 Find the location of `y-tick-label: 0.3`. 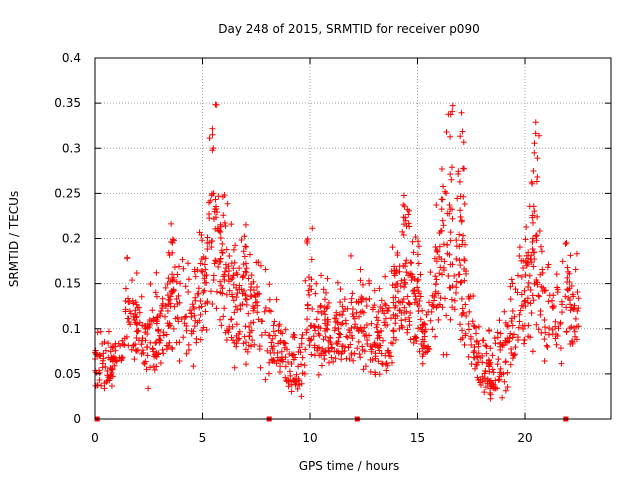

y-tick-label: 0.3 is located at coordinates (71, 148).